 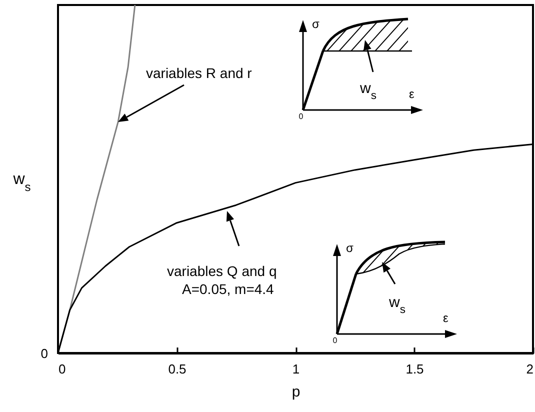 I want to click on annotation: variables R and r, so click(x=199, y=73).